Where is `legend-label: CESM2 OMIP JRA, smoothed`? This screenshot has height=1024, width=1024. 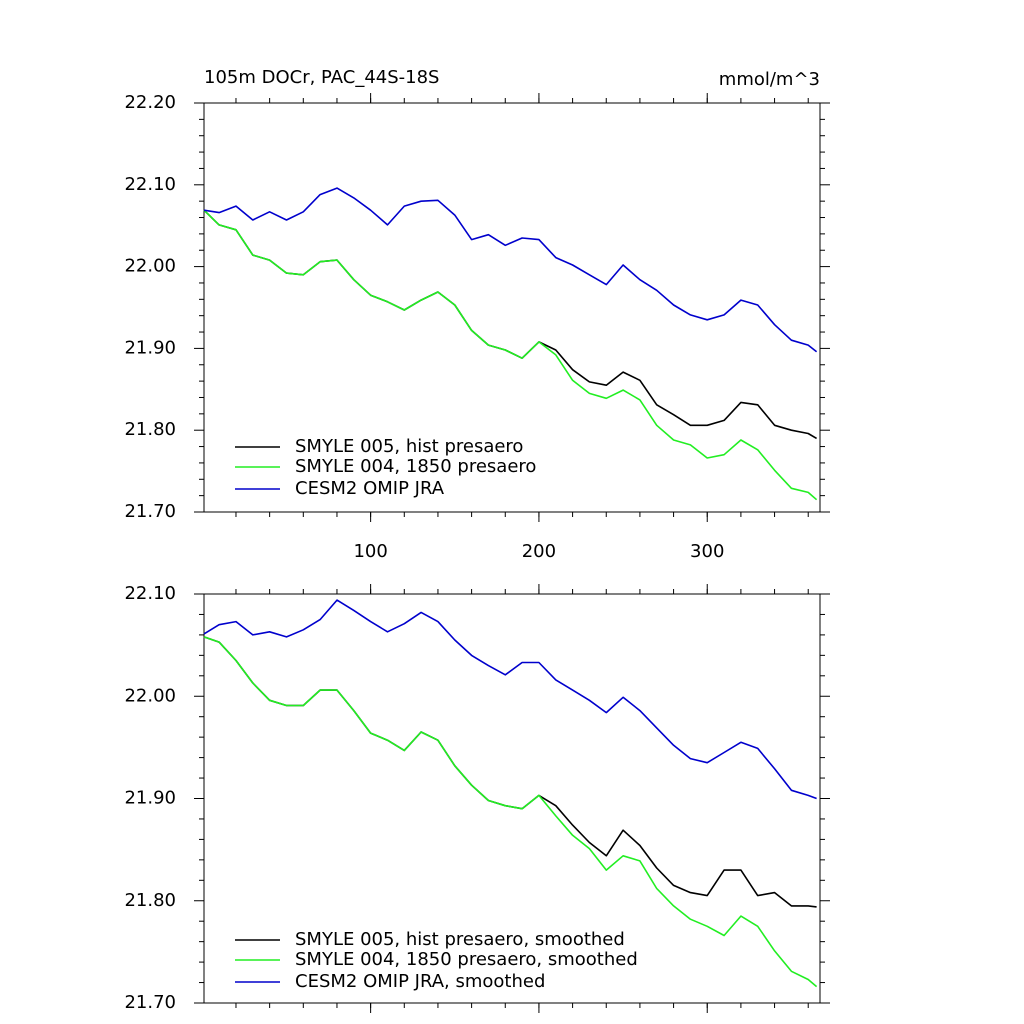
legend-label: CESM2 OMIP JRA, smoothed is located at coordinates (420, 981).